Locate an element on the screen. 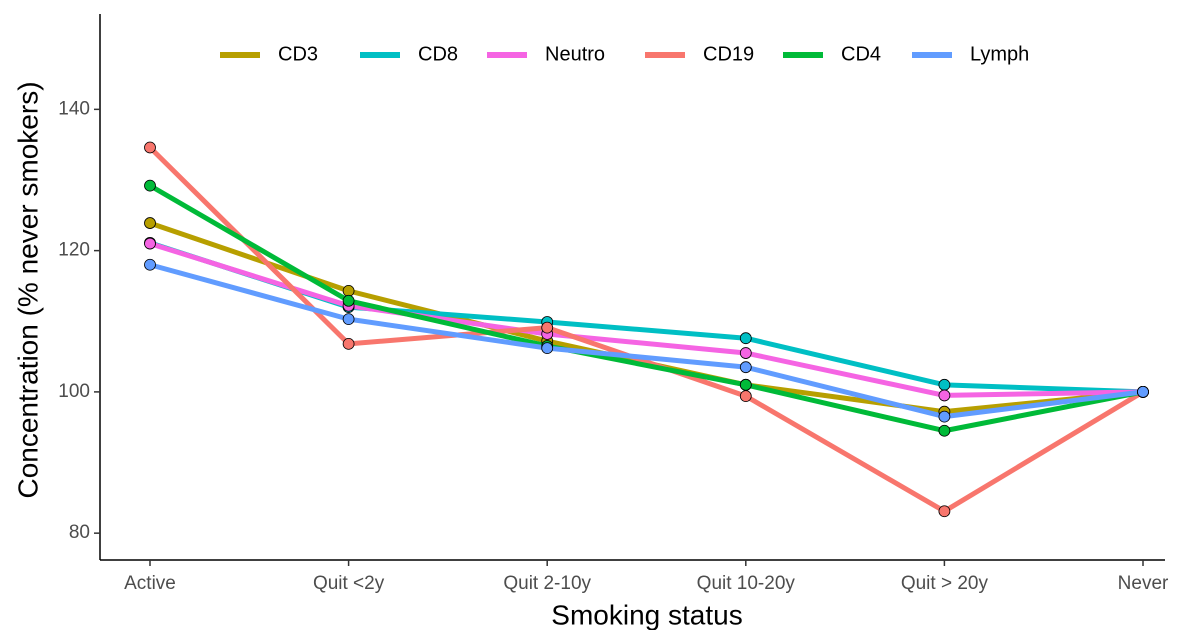 Image resolution: width=1181 pixels, height=630 pixels. y-tick-label: 120 is located at coordinates (74, 250).